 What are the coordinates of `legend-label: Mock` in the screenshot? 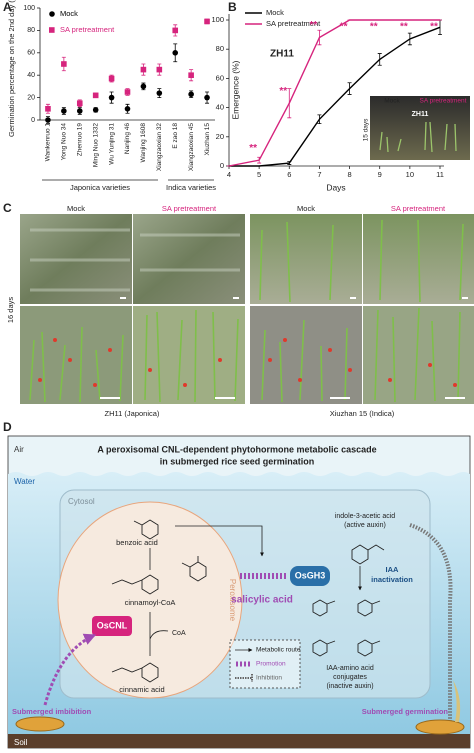 It's located at (69, 13).